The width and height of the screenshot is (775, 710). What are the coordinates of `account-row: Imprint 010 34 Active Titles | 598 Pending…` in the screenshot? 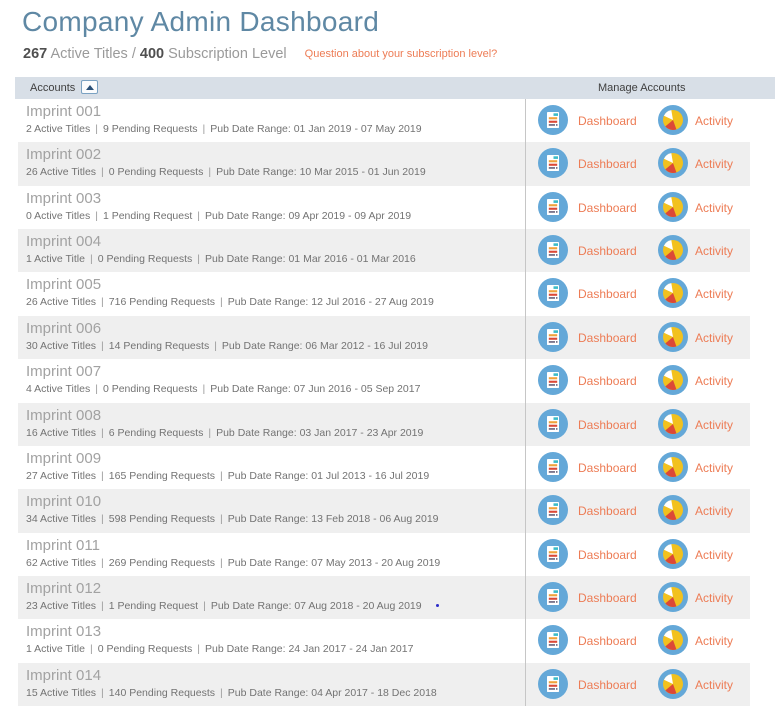 It's located at (384, 511).